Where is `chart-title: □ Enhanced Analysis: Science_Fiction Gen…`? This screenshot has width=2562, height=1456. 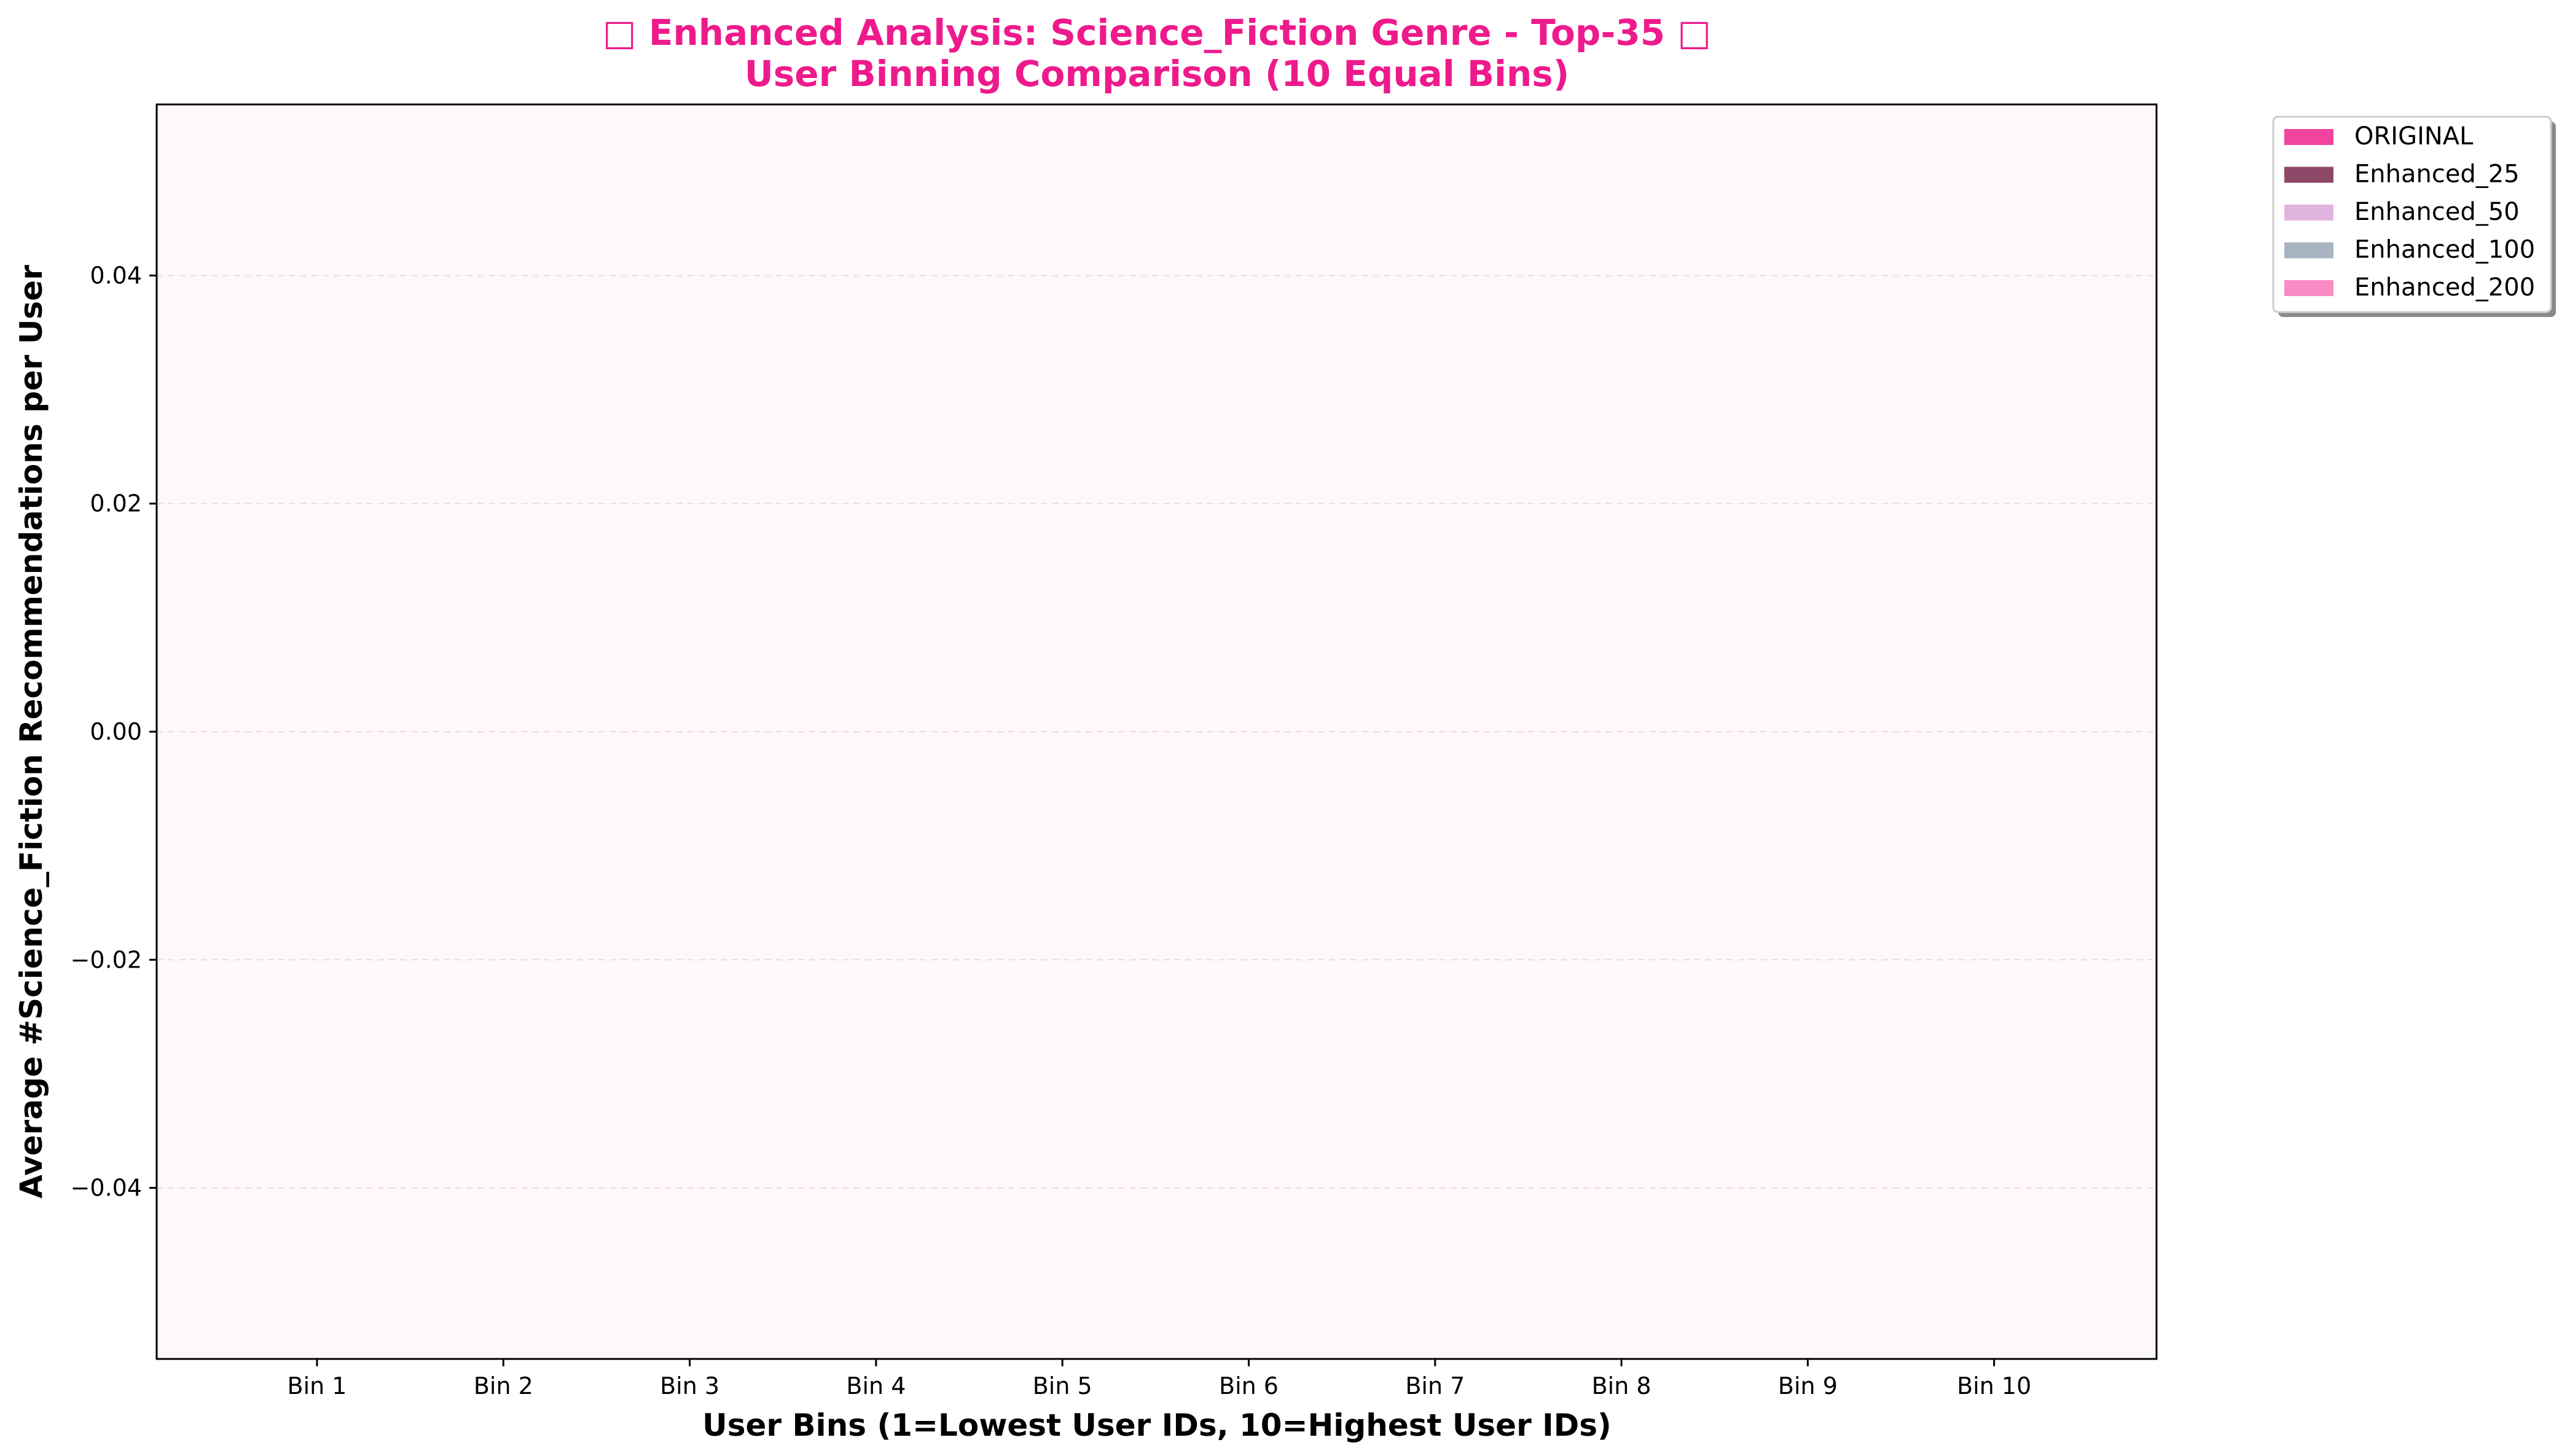 chart-title: □ Enhanced Analysis: Science_Fiction Gen… is located at coordinates (1157, 32).